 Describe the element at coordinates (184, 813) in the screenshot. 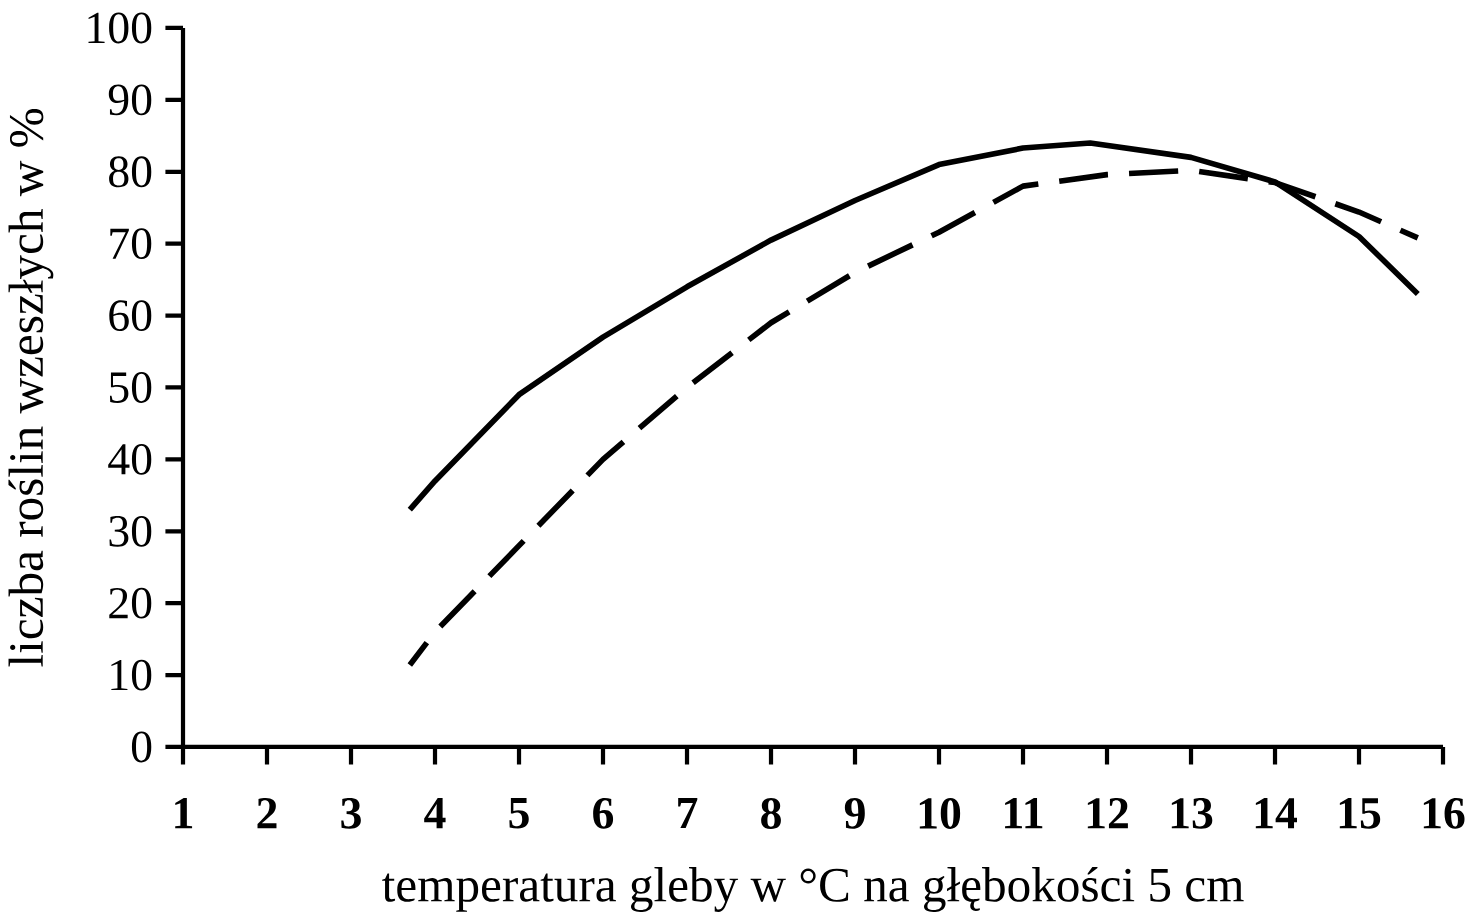

I see `x-tick-label: 1` at that location.